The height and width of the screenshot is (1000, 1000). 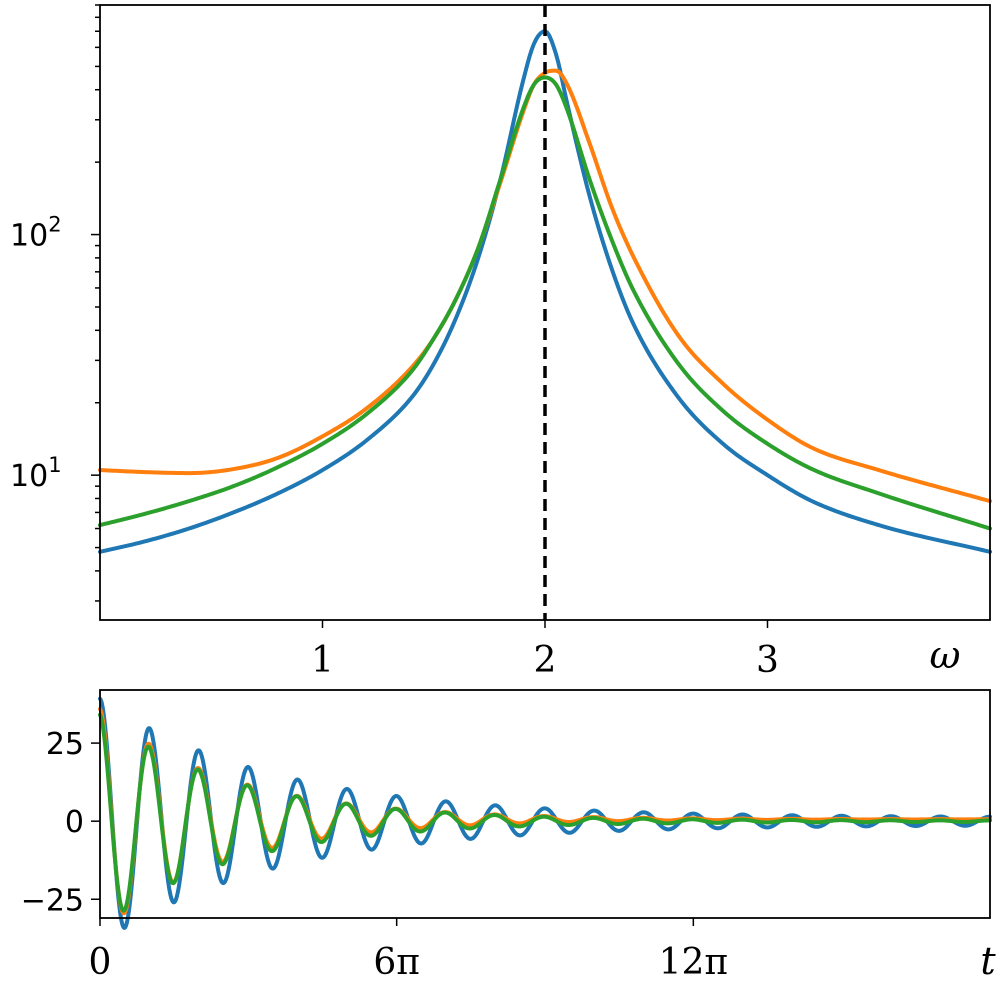 I want to click on time-y-tick-label: 0, so click(x=74, y=822).